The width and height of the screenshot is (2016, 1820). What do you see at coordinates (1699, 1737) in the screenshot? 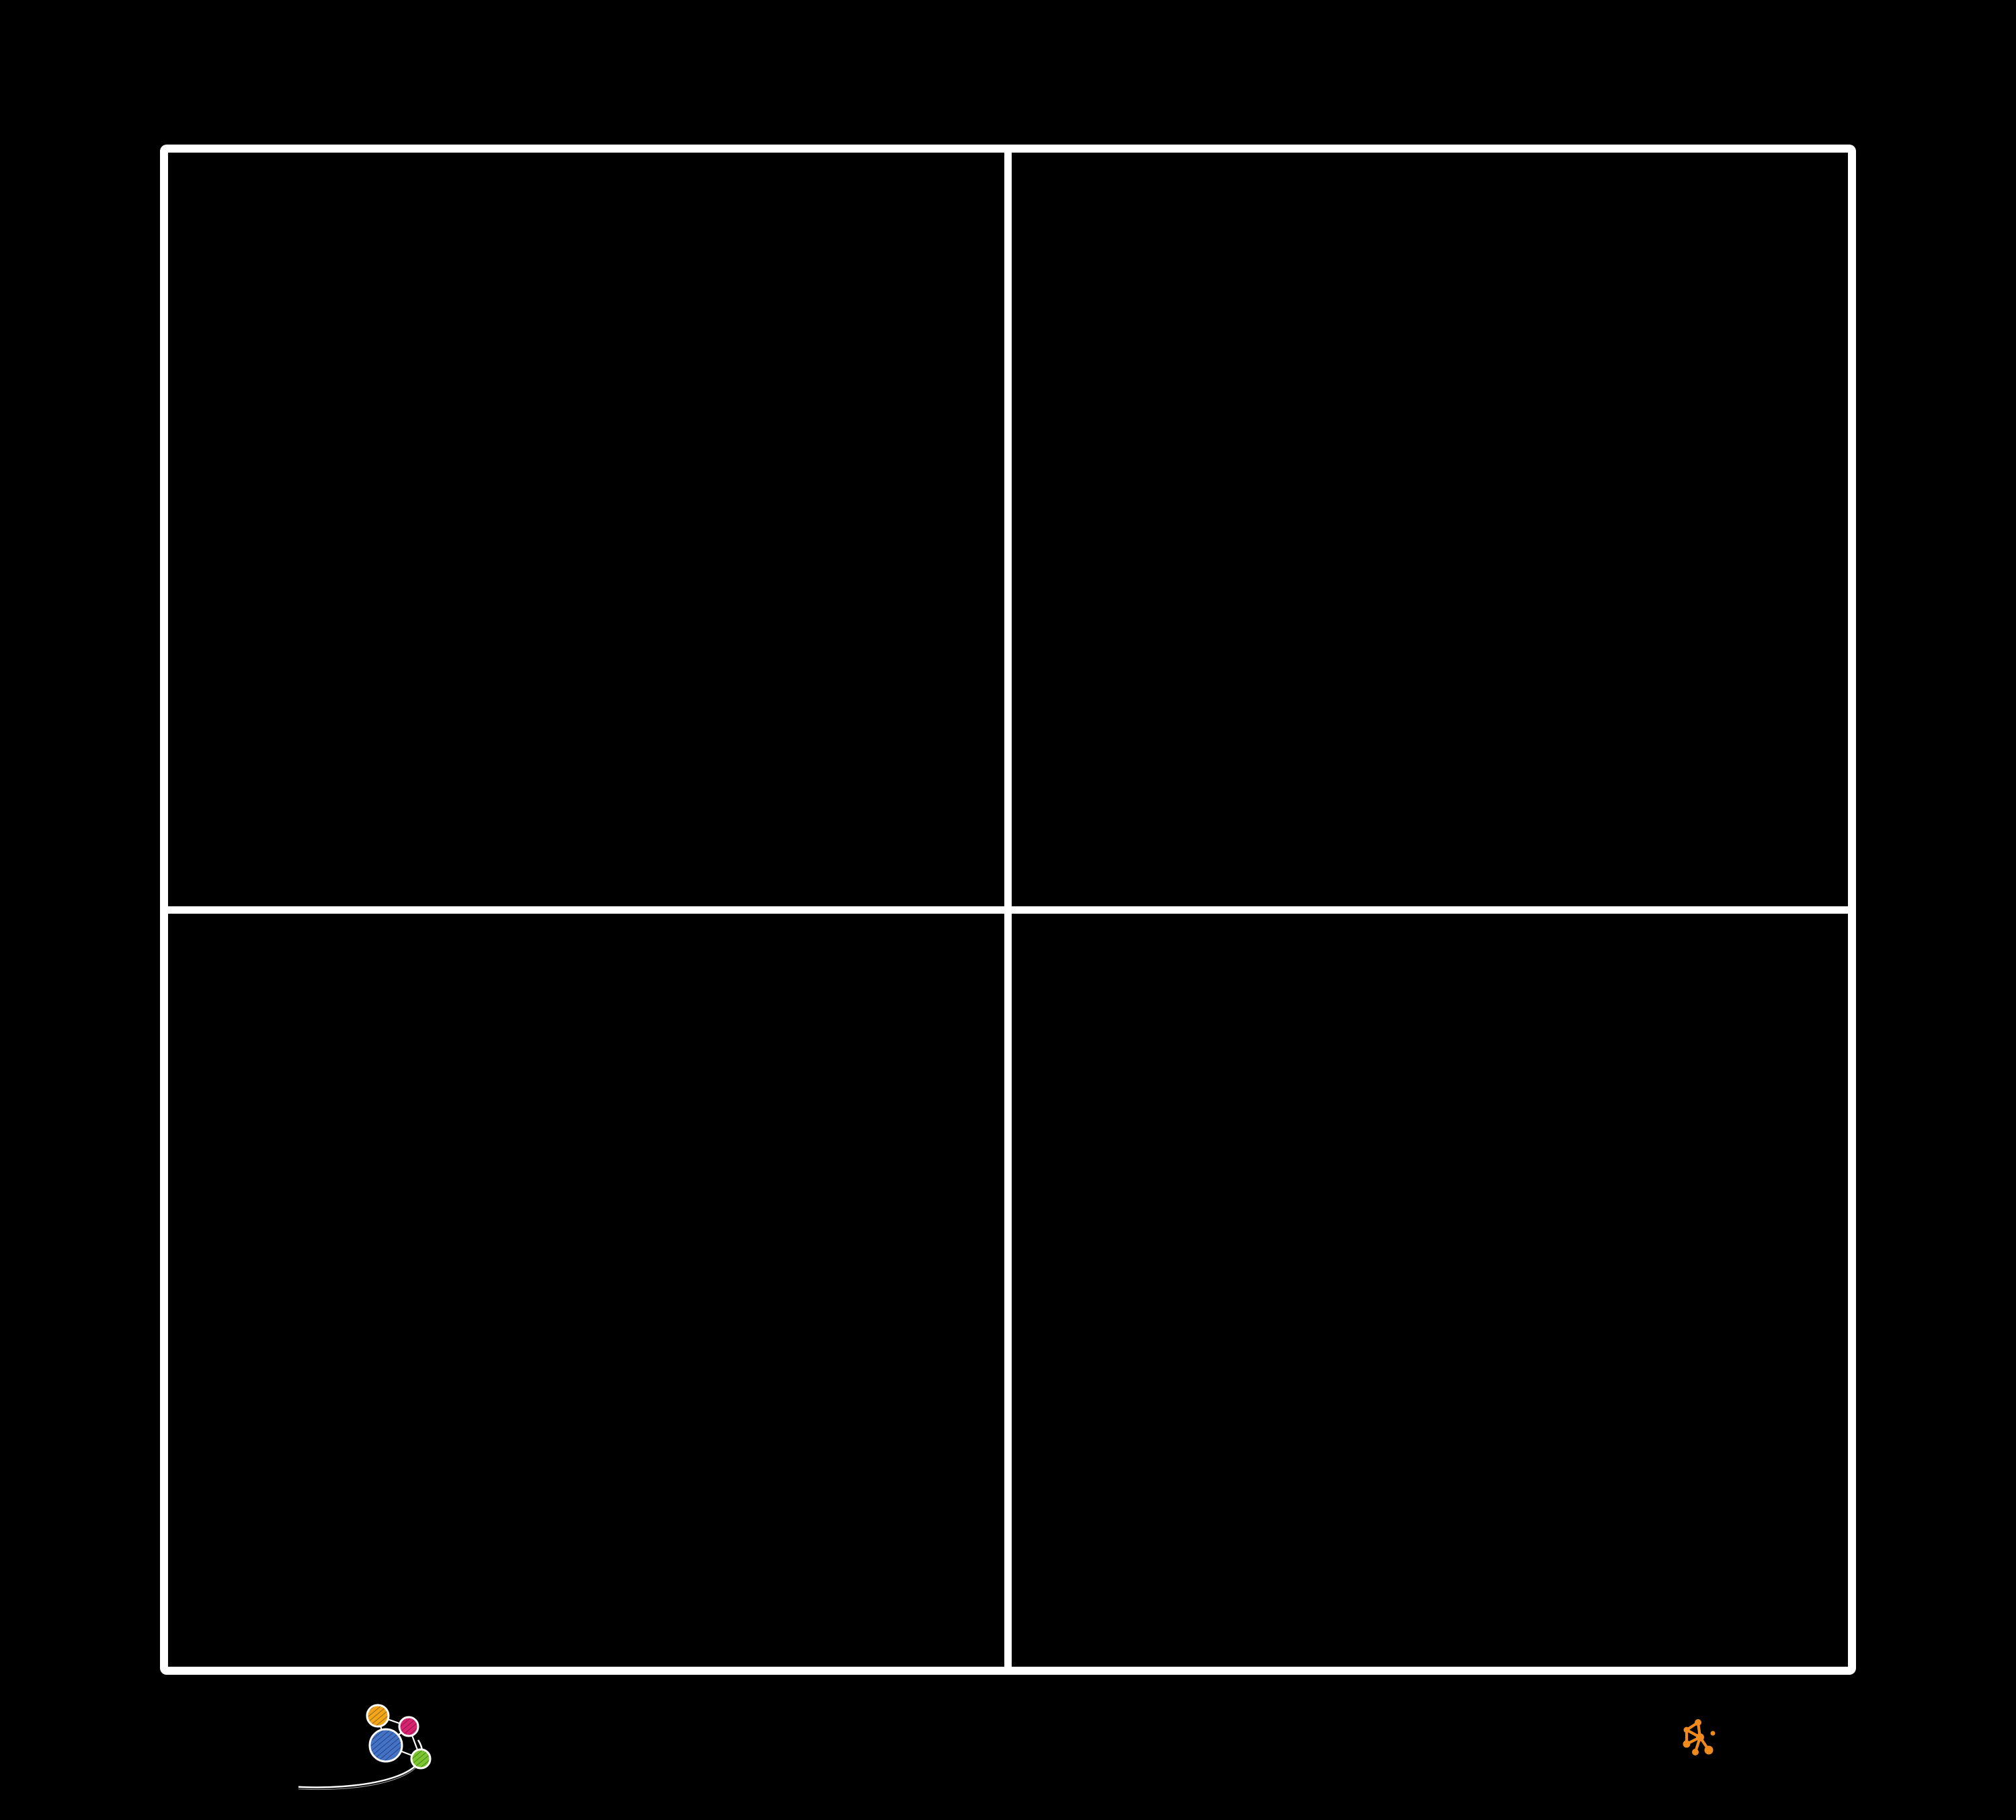
I see `cytoscape-logo-icon` at bounding box center [1699, 1737].